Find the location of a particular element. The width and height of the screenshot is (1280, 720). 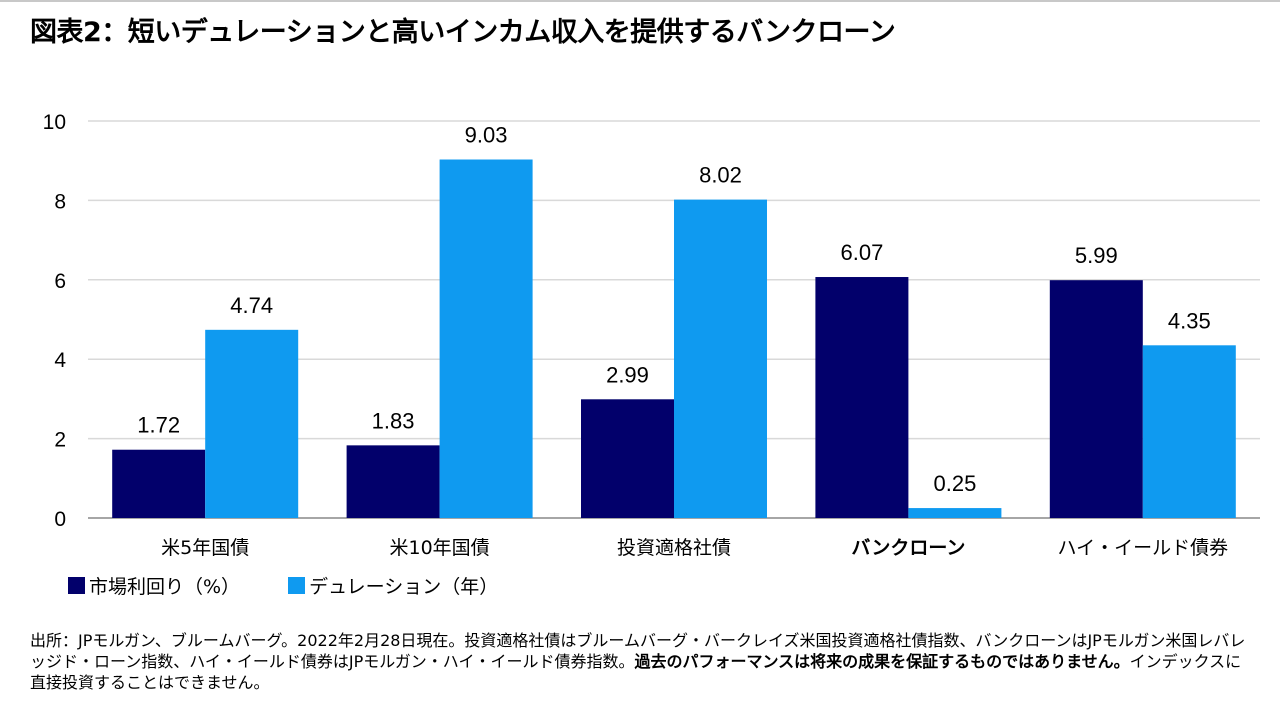

x-tick-label: 米5年国債 is located at coordinates (205, 548).